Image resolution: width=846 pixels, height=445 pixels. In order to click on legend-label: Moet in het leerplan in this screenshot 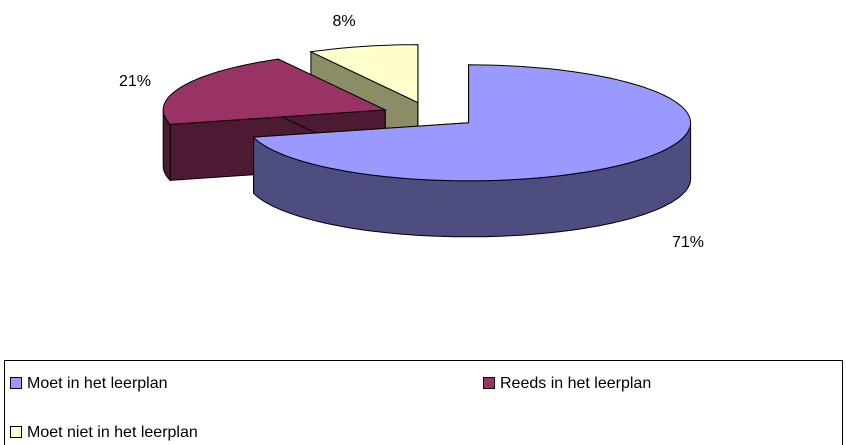, I will do `click(97, 383)`.